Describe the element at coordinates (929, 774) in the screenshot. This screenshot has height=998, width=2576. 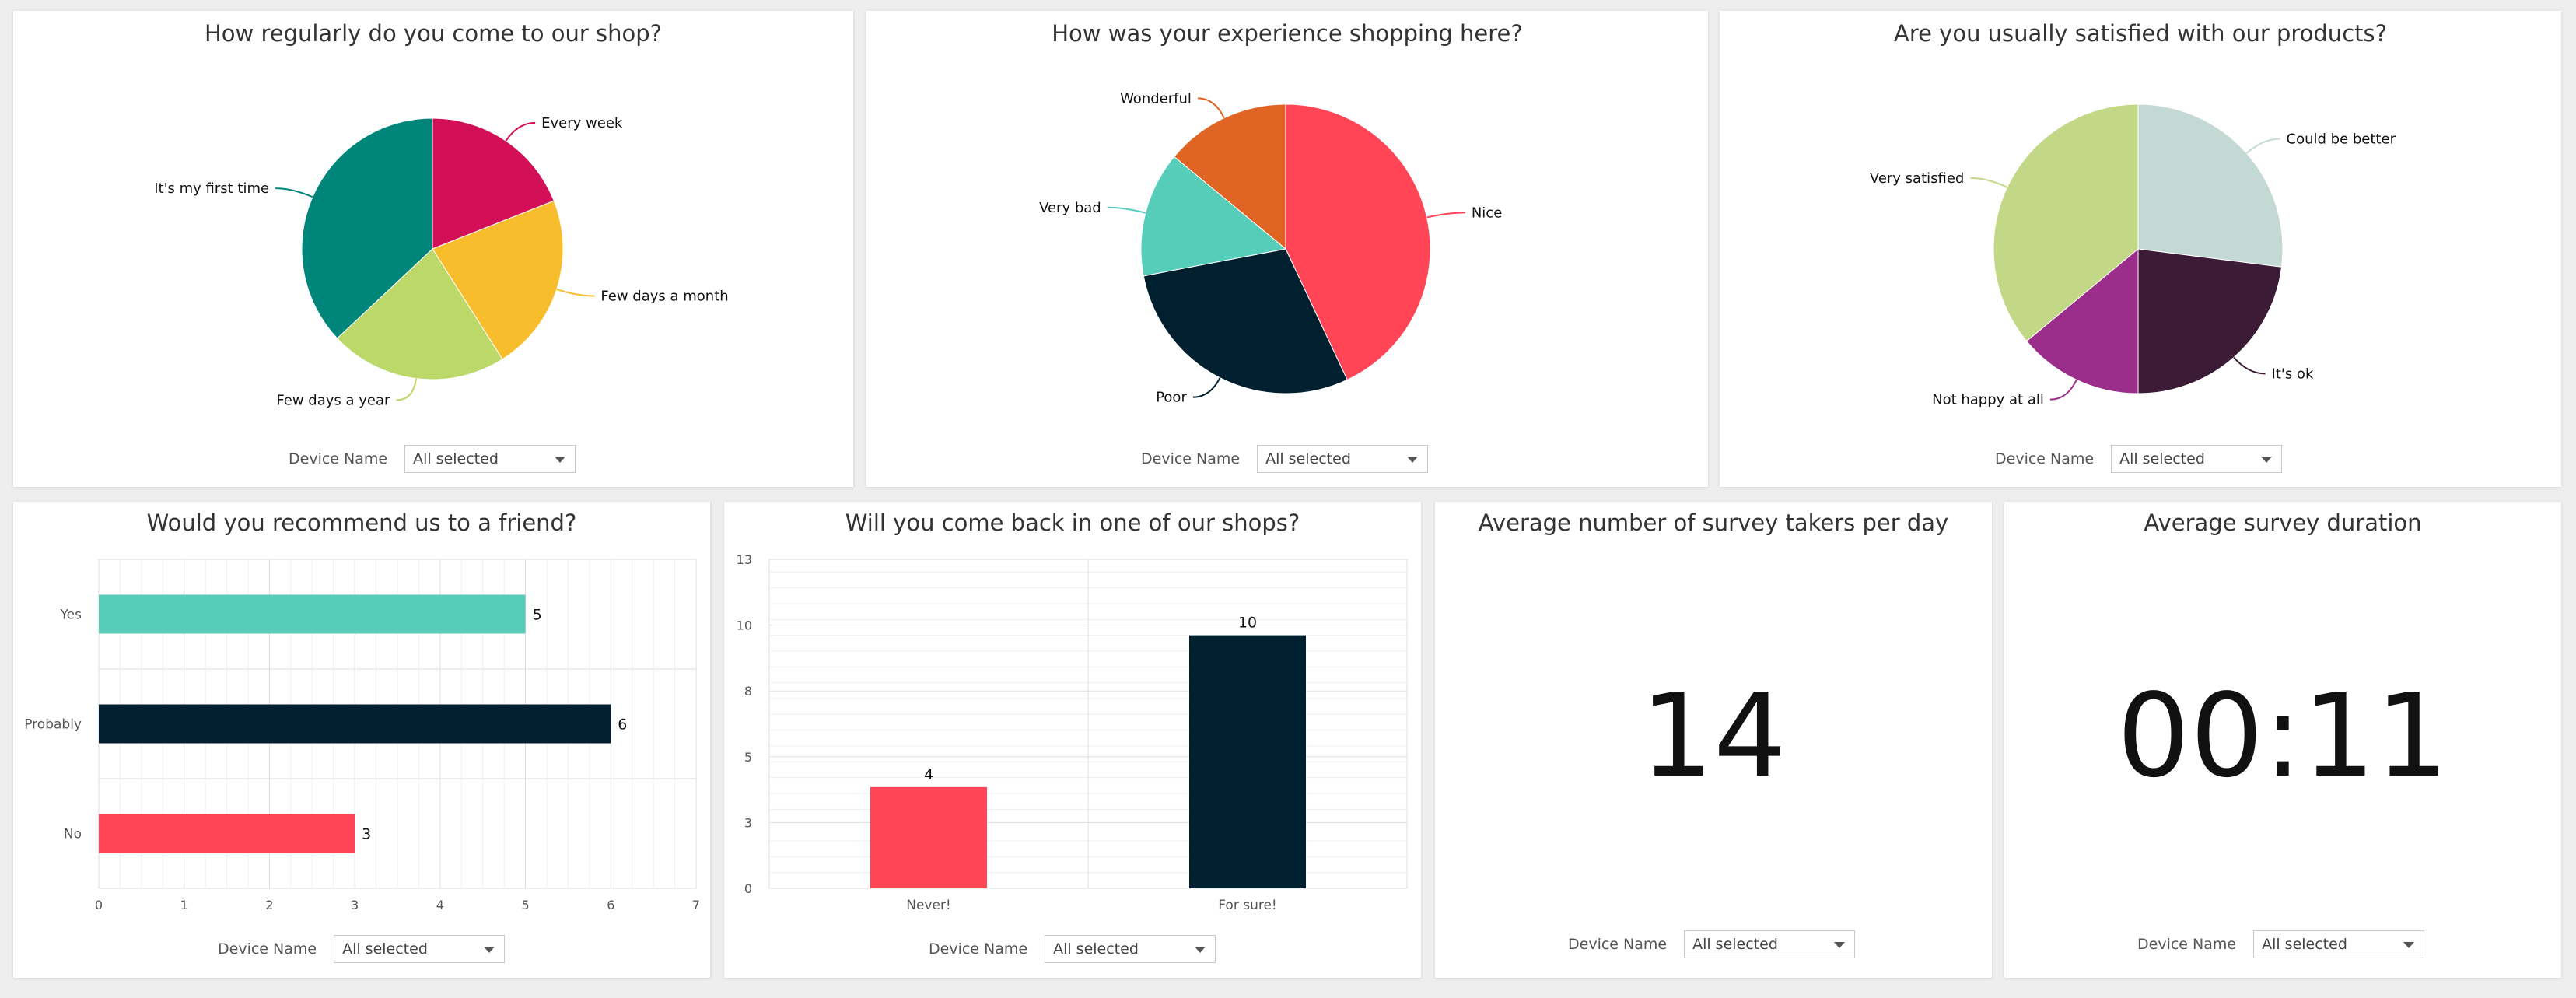
I see `bar-value-label: 4` at that location.